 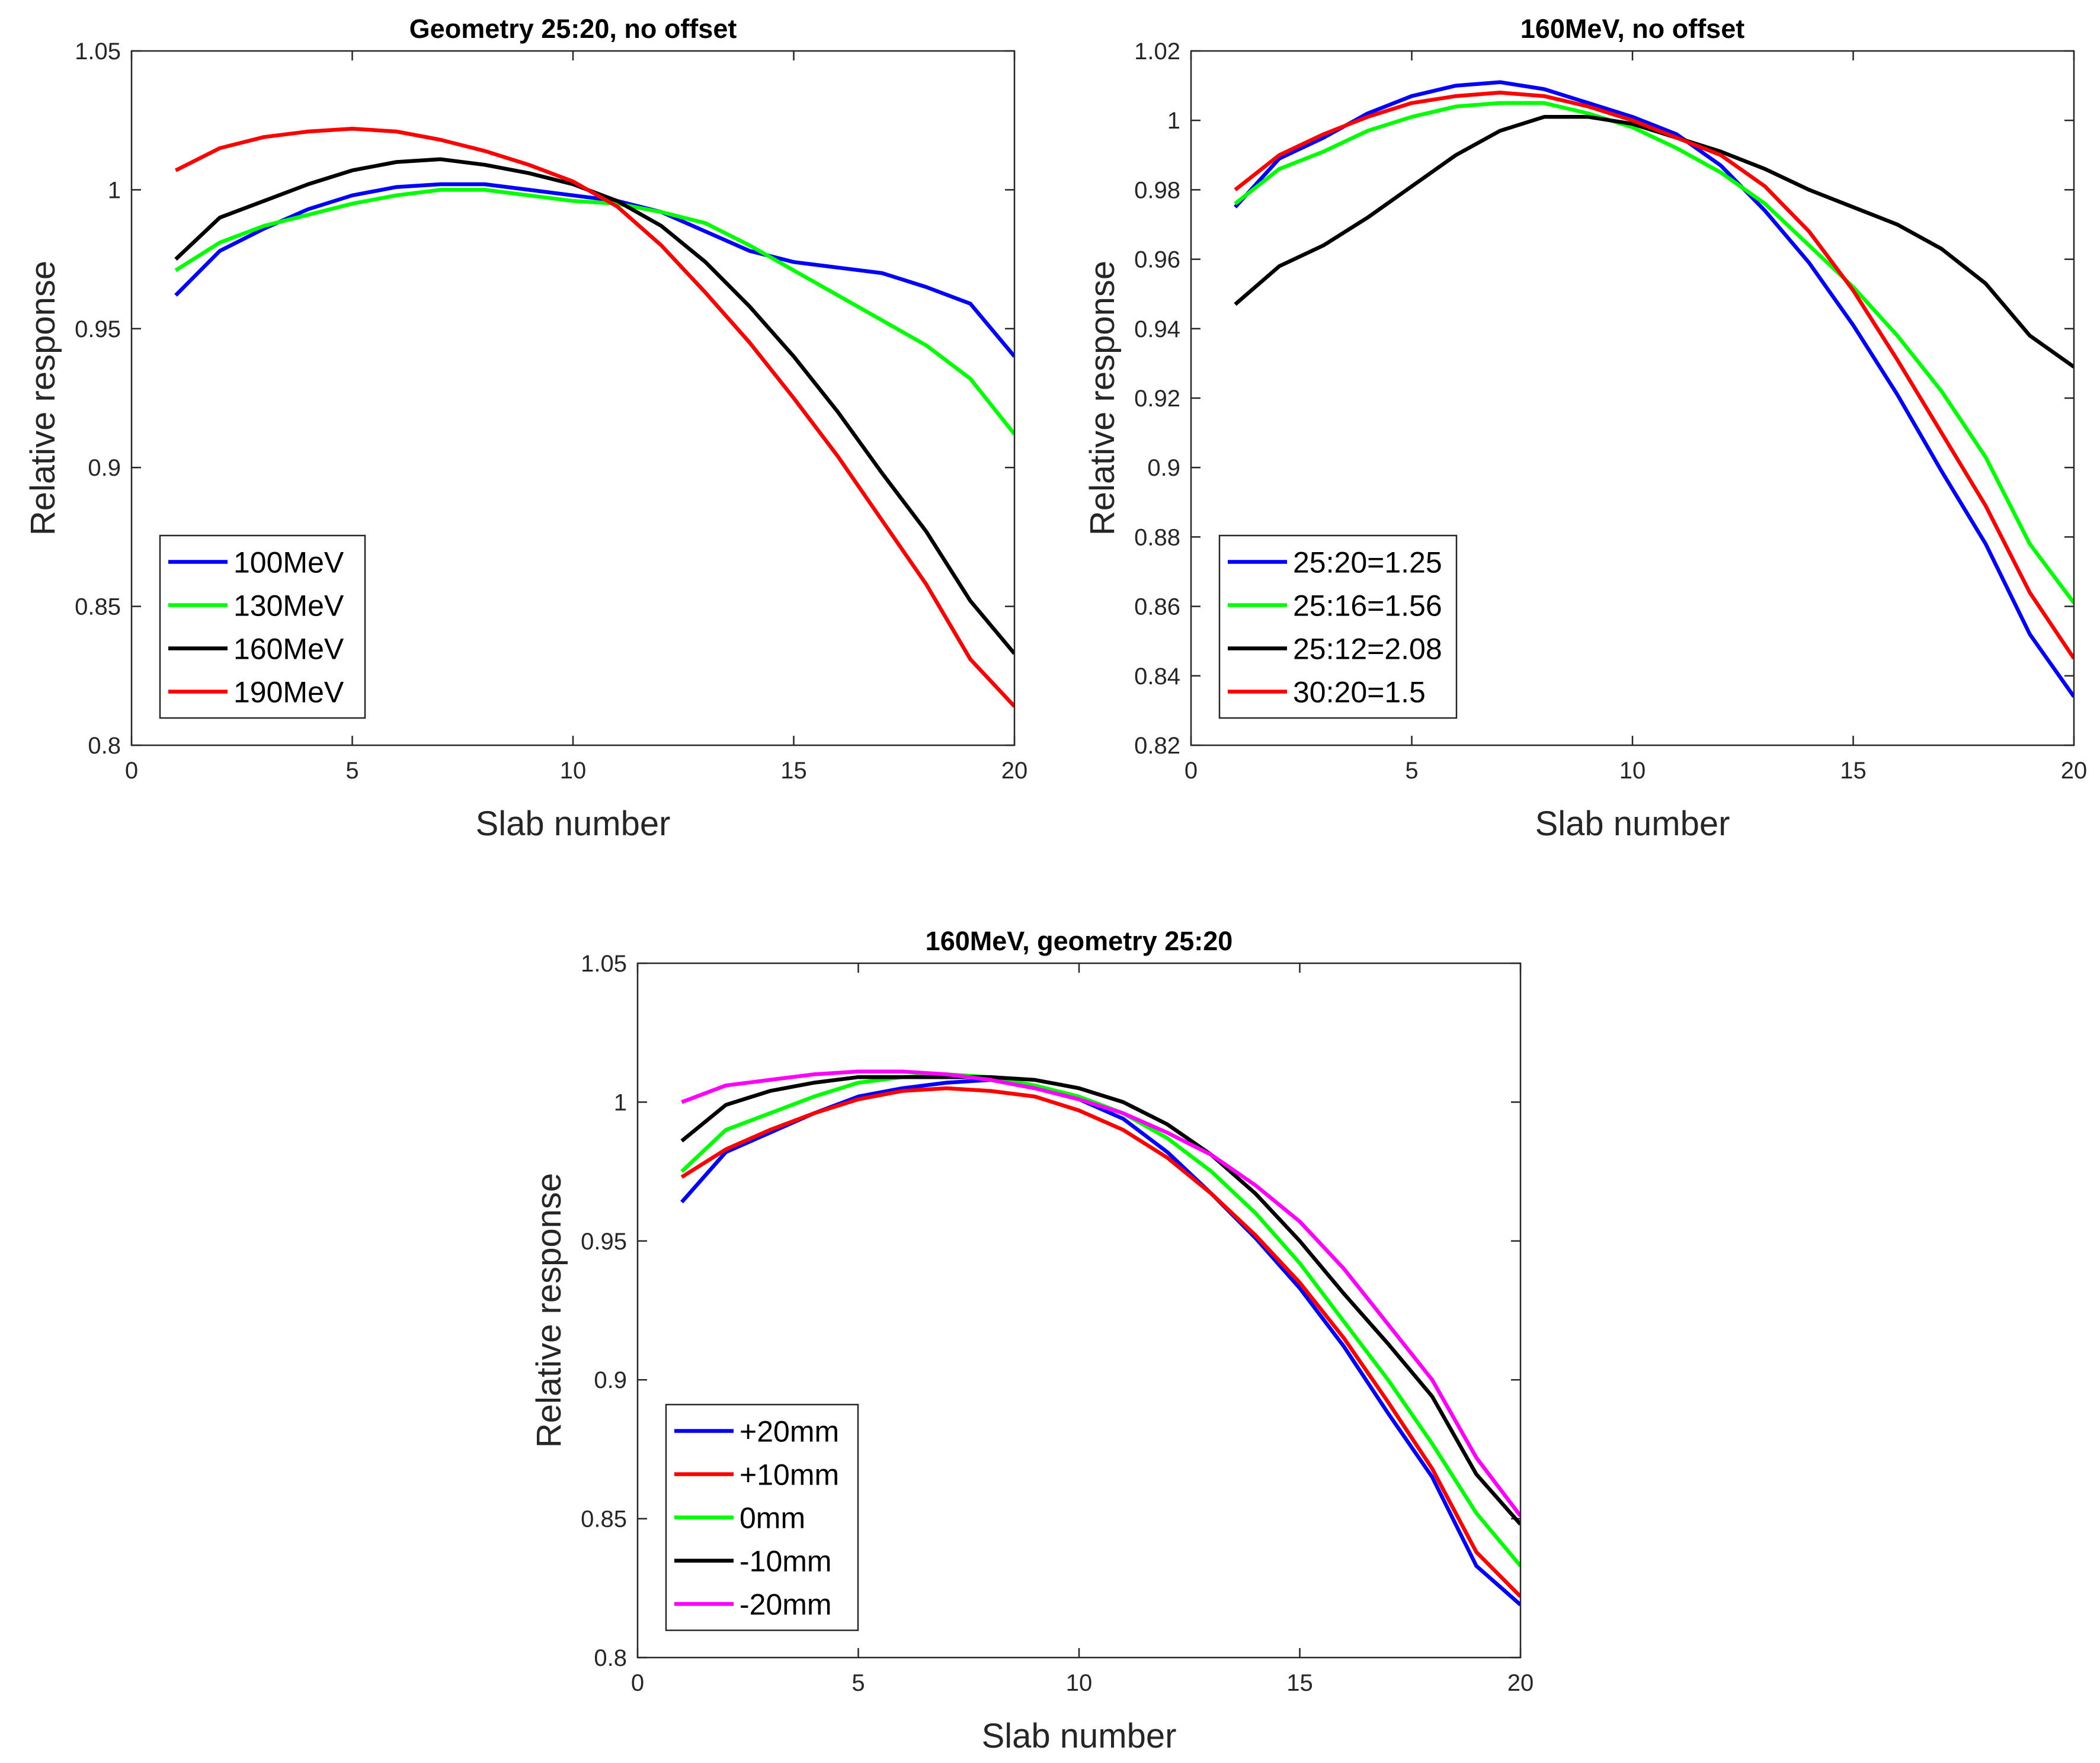 I want to click on series-line-25:20=1.25, so click(x=1654, y=389).